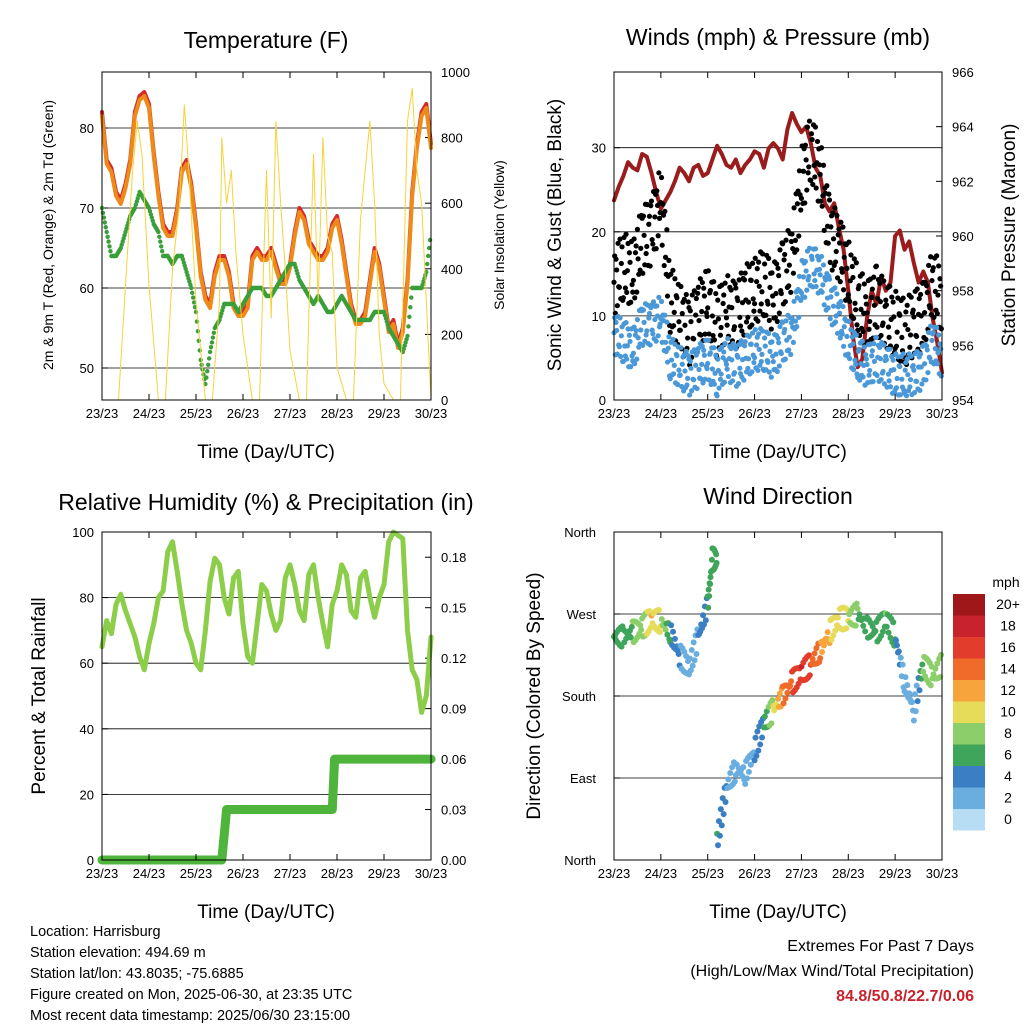 This screenshot has width=1024, height=1027. Describe the element at coordinates (1009, 235) in the screenshot. I see `winds-ylabel-right: Station Pressure (Maroon)` at that location.